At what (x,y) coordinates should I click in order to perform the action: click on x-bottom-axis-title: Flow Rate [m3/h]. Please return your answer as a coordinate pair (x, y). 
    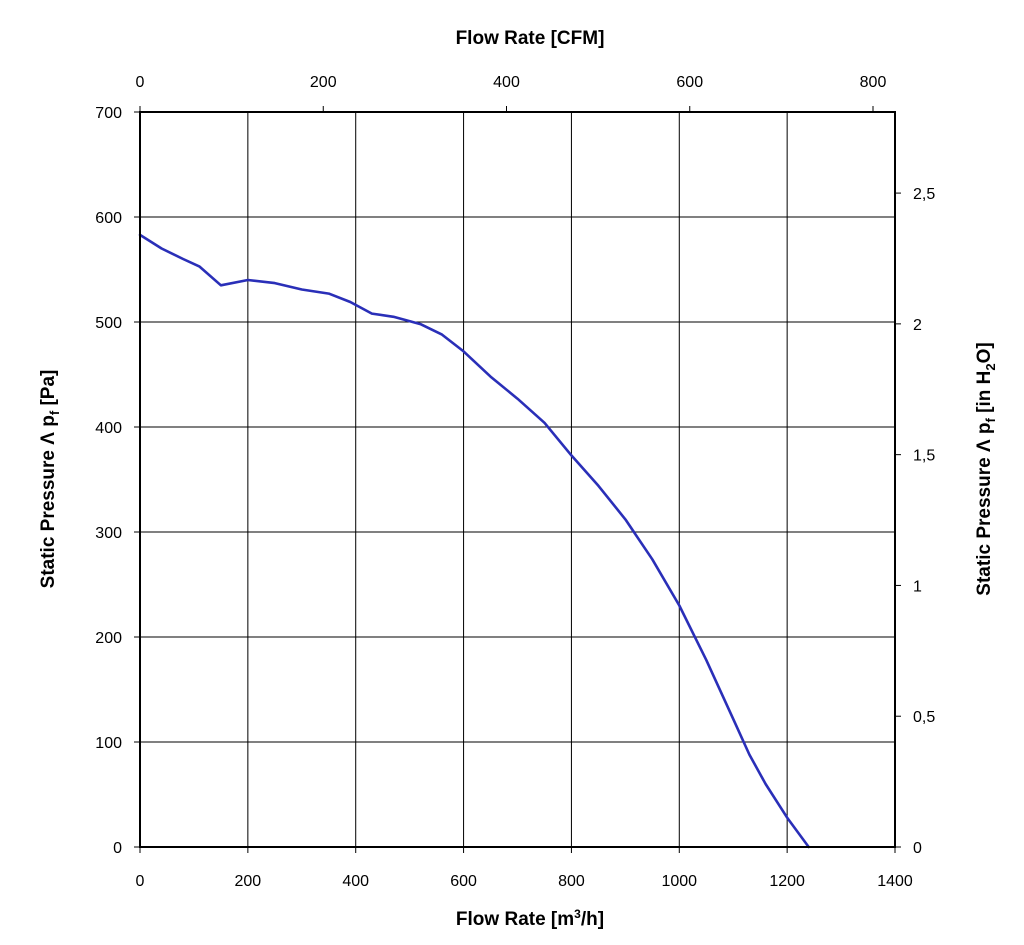
    Looking at the image, I should click on (530, 918).